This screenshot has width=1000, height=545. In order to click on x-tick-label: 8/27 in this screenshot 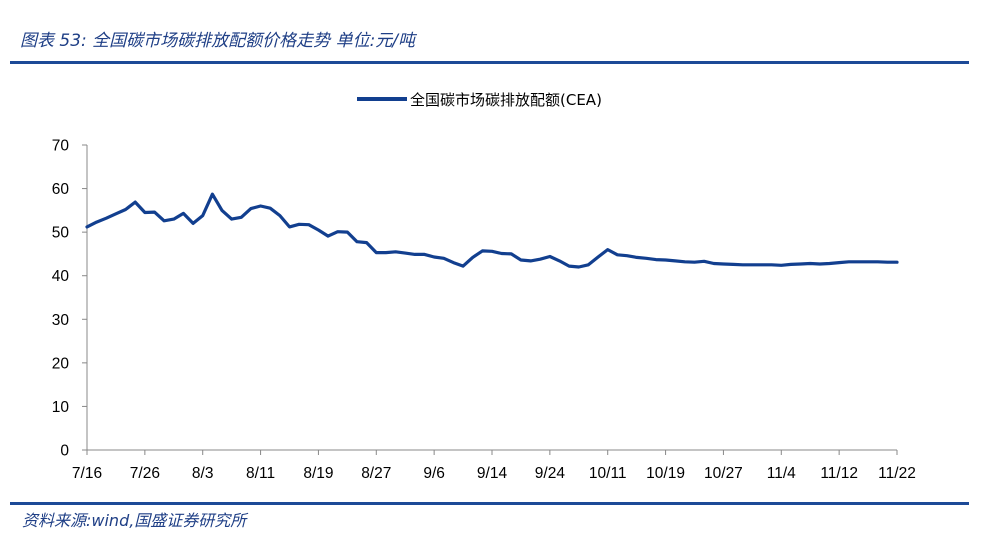, I will do `click(376, 473)`.